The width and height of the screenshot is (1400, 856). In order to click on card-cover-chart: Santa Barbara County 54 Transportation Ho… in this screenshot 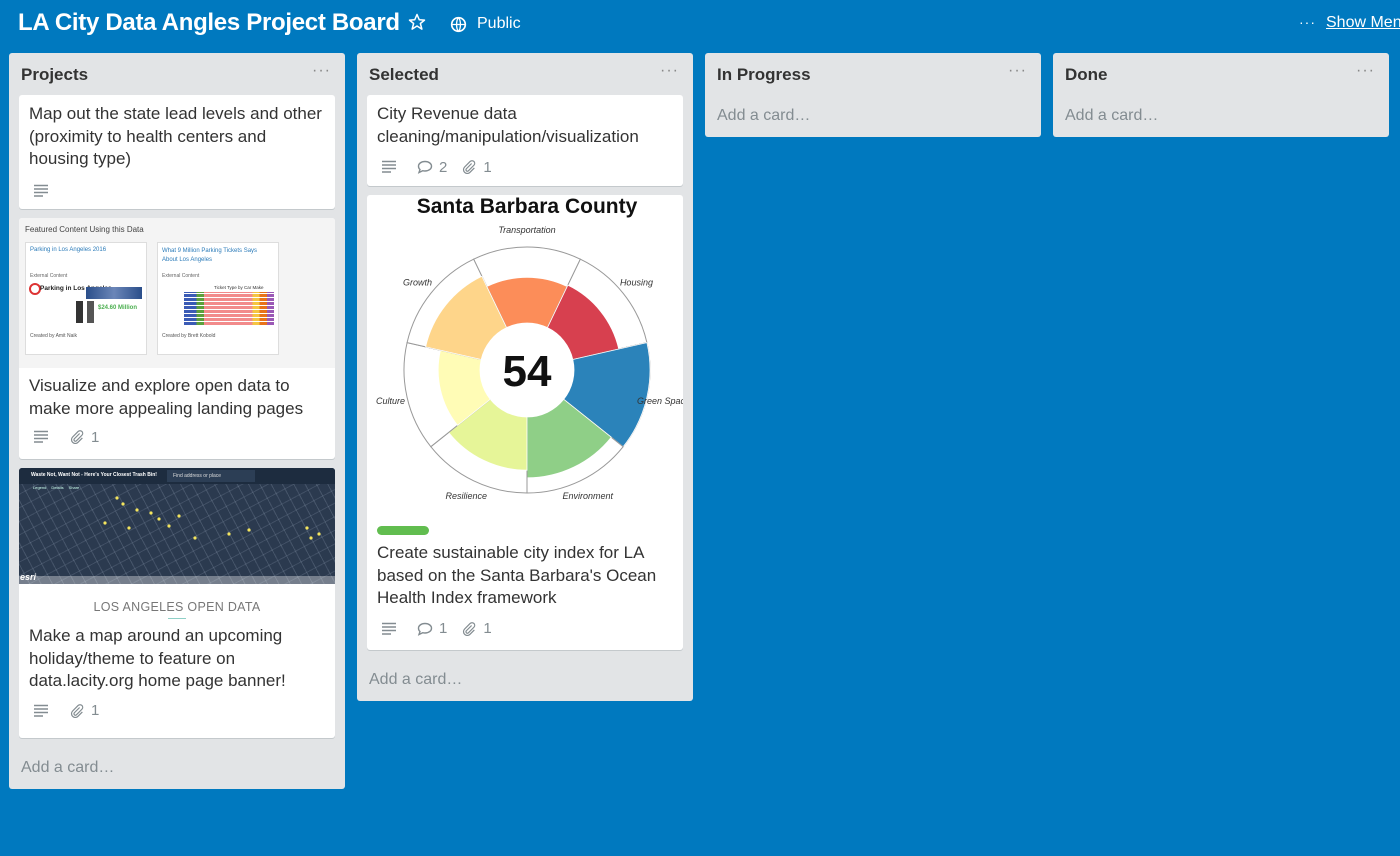, I will do `click(525, 359)`.